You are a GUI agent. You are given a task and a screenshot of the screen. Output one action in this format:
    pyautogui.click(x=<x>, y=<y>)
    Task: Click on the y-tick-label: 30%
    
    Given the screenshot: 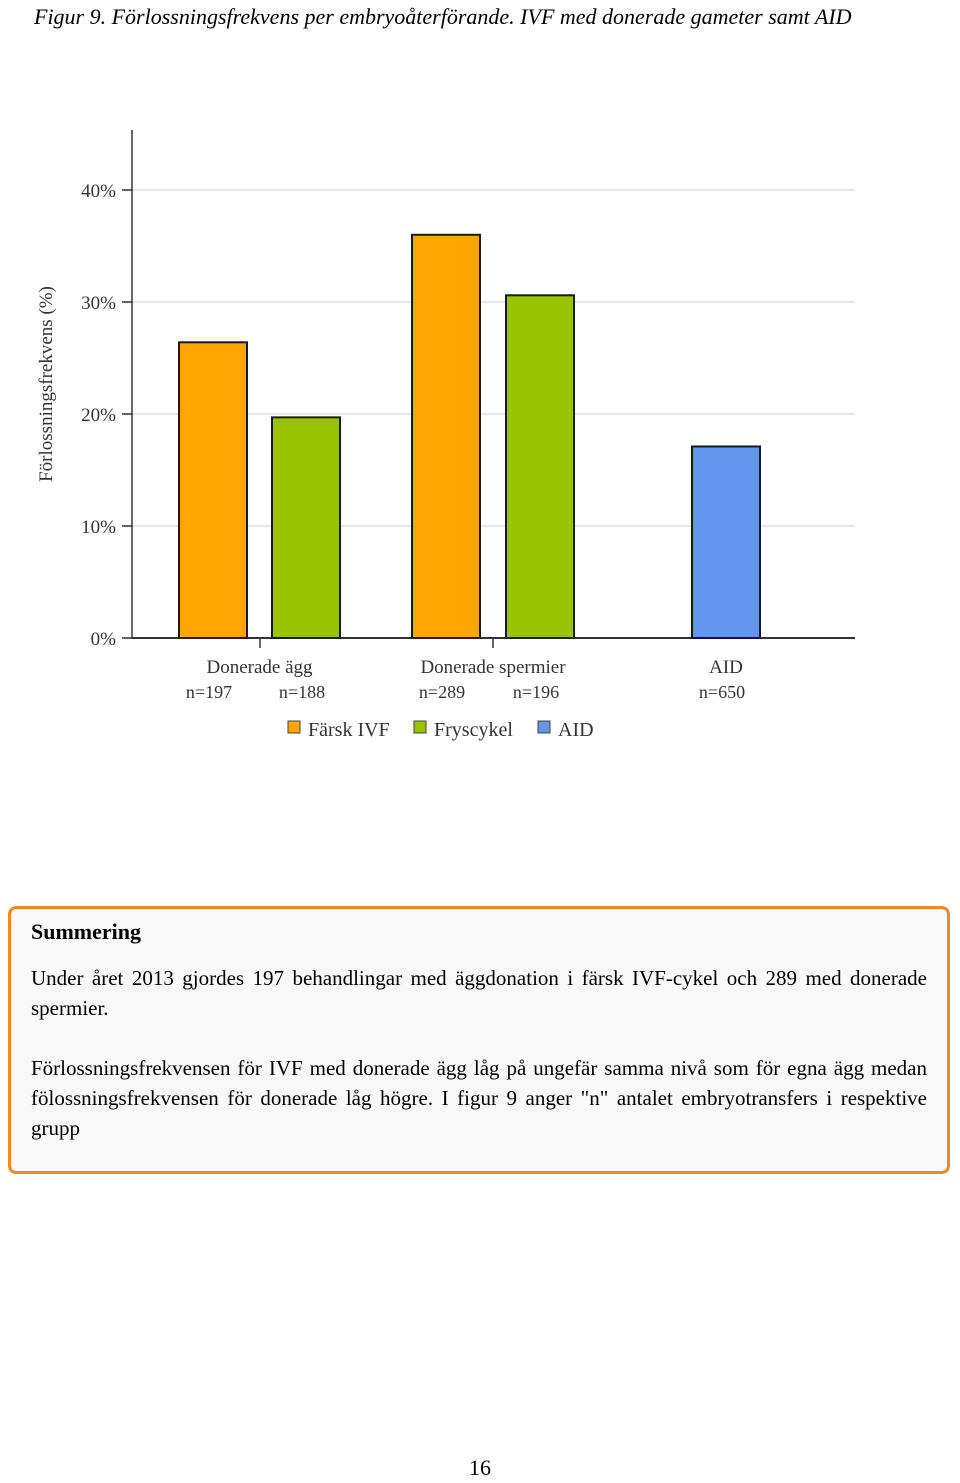 What is the action you would take?
    pyautogui.click(x=98, y=303)
    